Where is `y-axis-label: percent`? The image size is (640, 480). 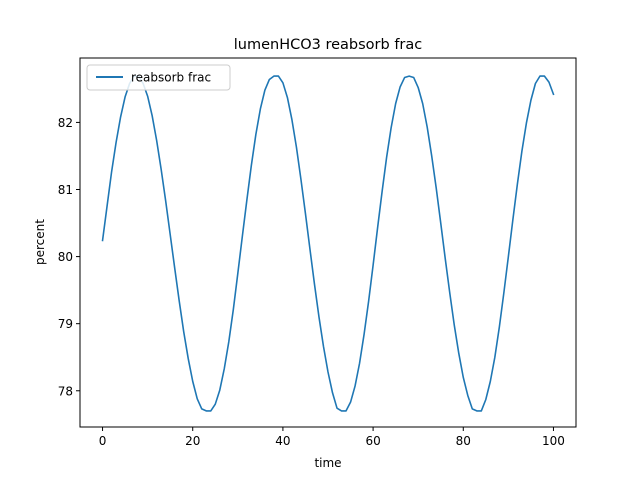 y-axis-label: percent is located at coordinates (40, 242).